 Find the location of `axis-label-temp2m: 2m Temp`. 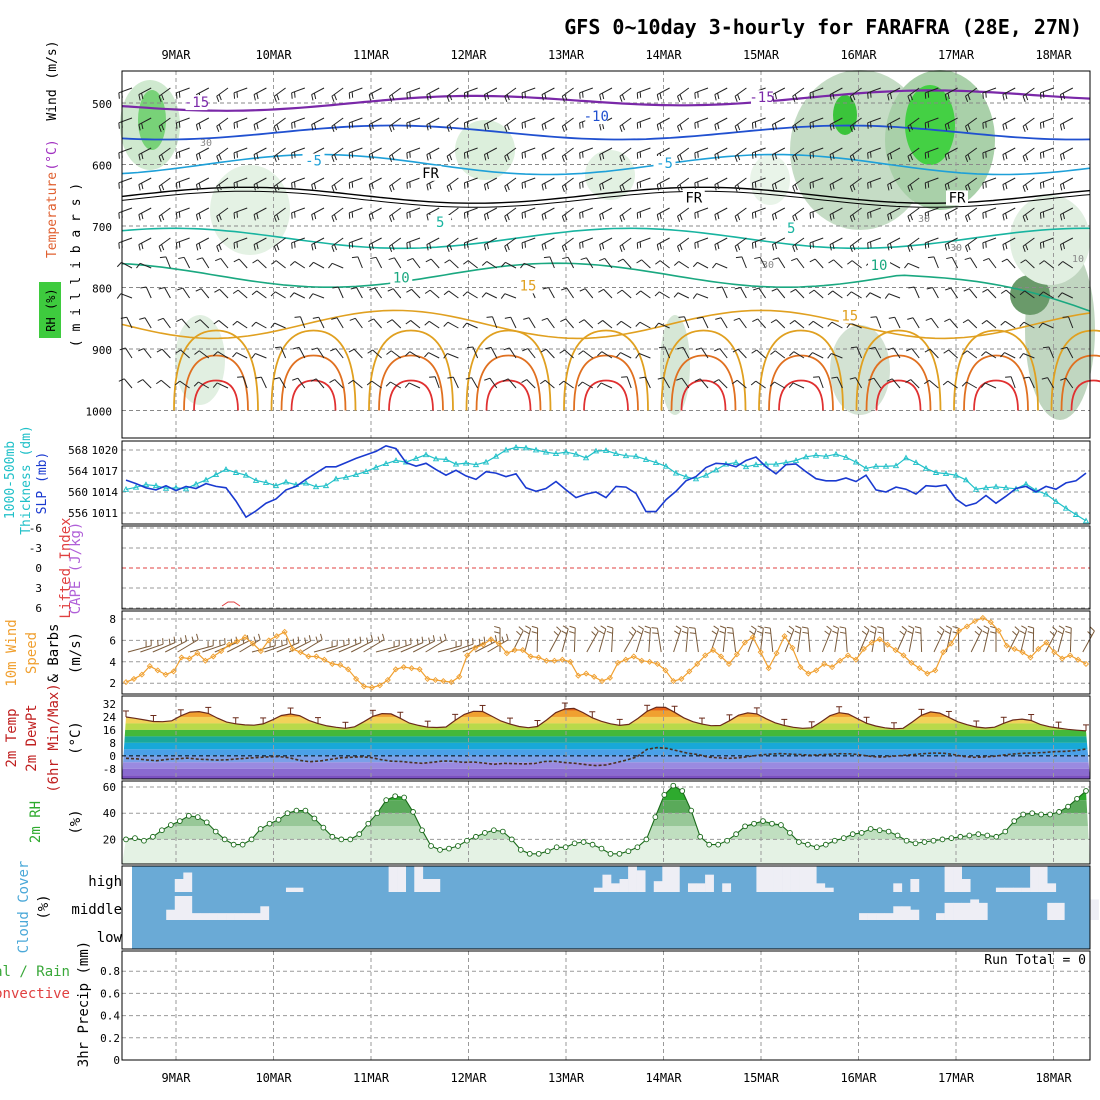

axis-label-temp2m: 2m Temp is located at coordinates (12, 737).